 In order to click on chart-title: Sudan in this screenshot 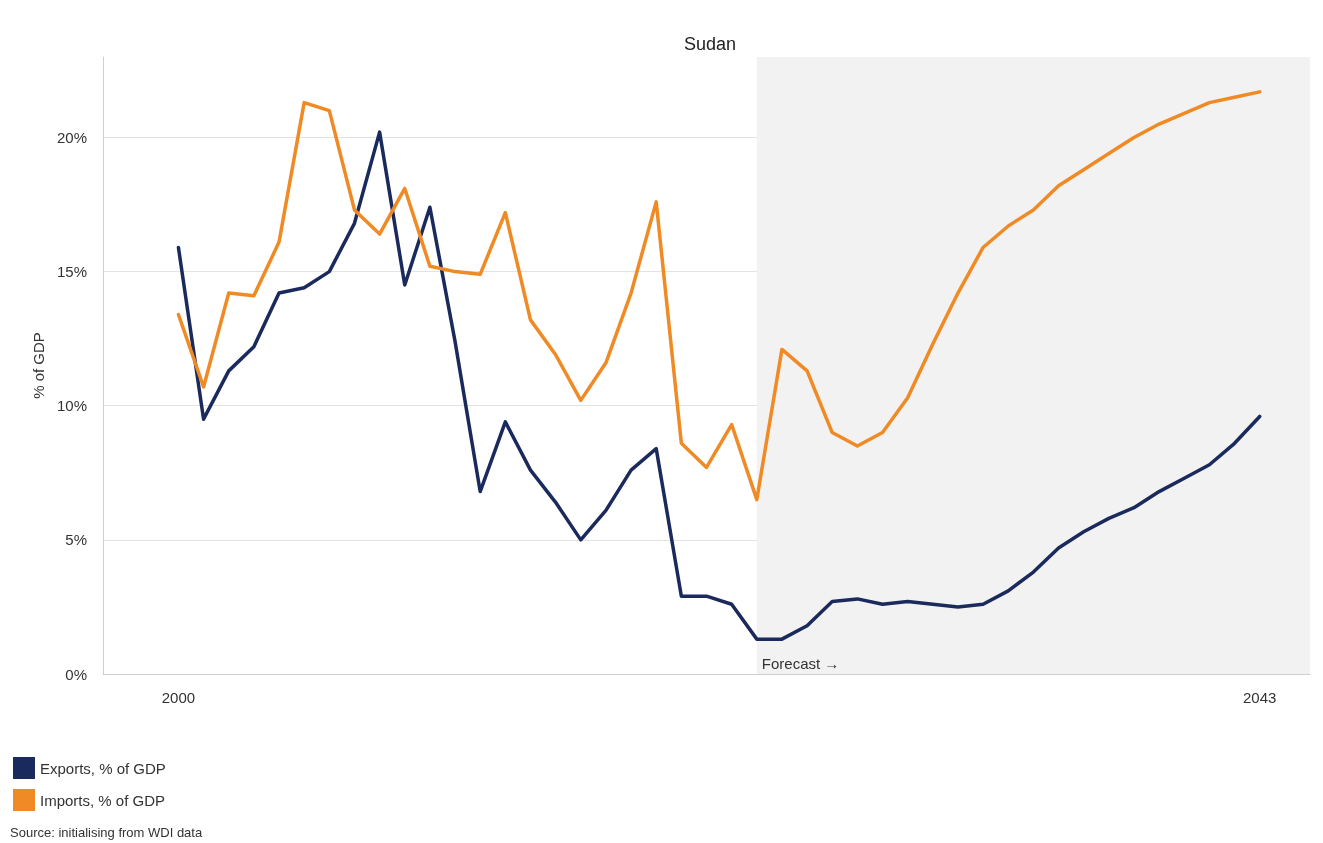, I will do `click(710, 44)`.